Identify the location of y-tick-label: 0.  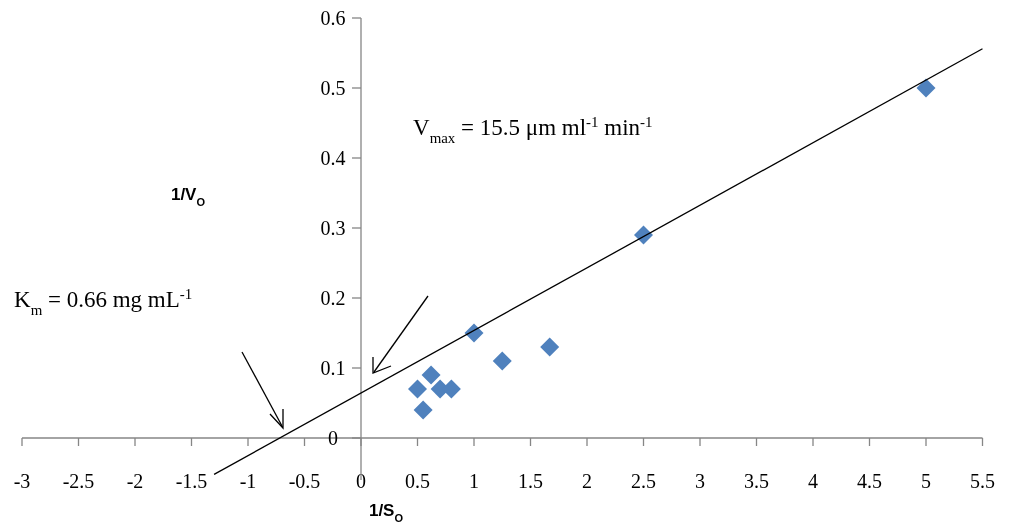
(333, 438).